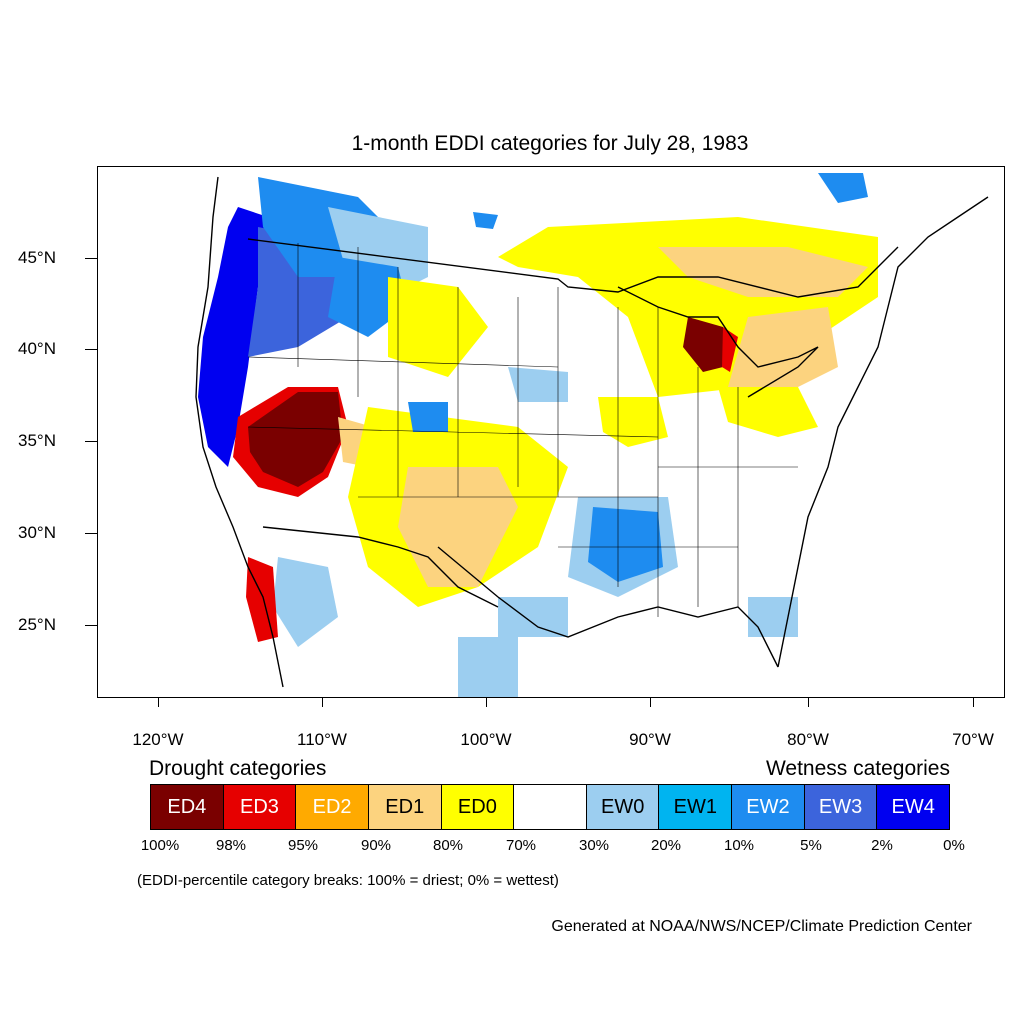 This screenshot has height=1024, width=1024. Describe the element at coordinates (625, 544) in the screenshot. I see `region-ew2-lower-mississippi` at that location.